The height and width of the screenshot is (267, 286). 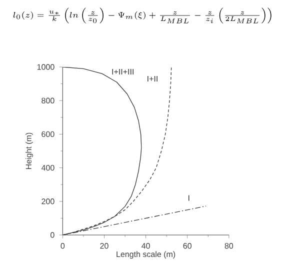 I want to click on y-tick-label: 400, so click(x=47, y=167).